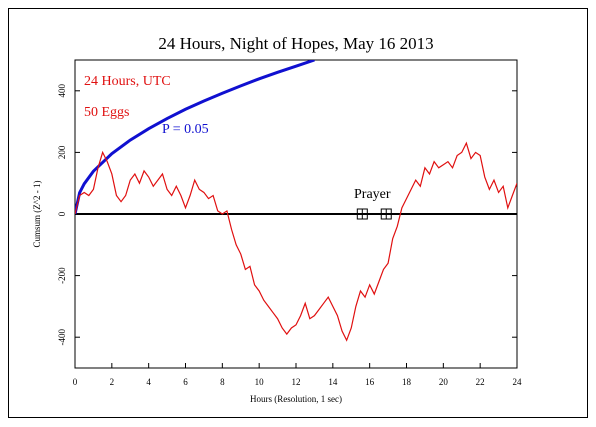 The height and width of the screenshot is (427, 596). What do you see at coordinates (62, 275) in the screenshot?
I see `y-tick-label: -200` at bounding box center [62, 275].